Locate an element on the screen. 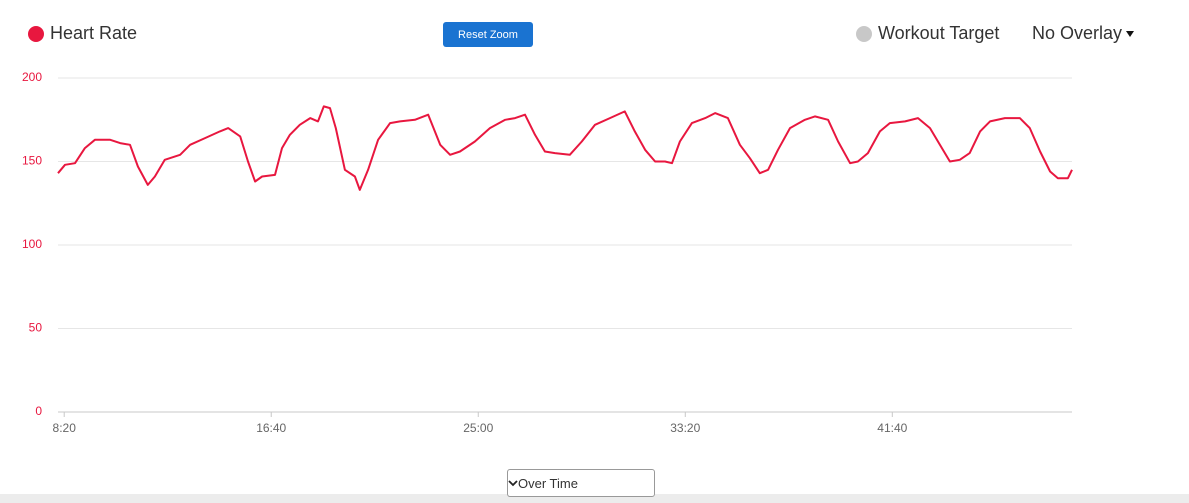 This screenshot has height=503, width=1189. legend-item: Heart Rate is located at coordinates (82, 33).